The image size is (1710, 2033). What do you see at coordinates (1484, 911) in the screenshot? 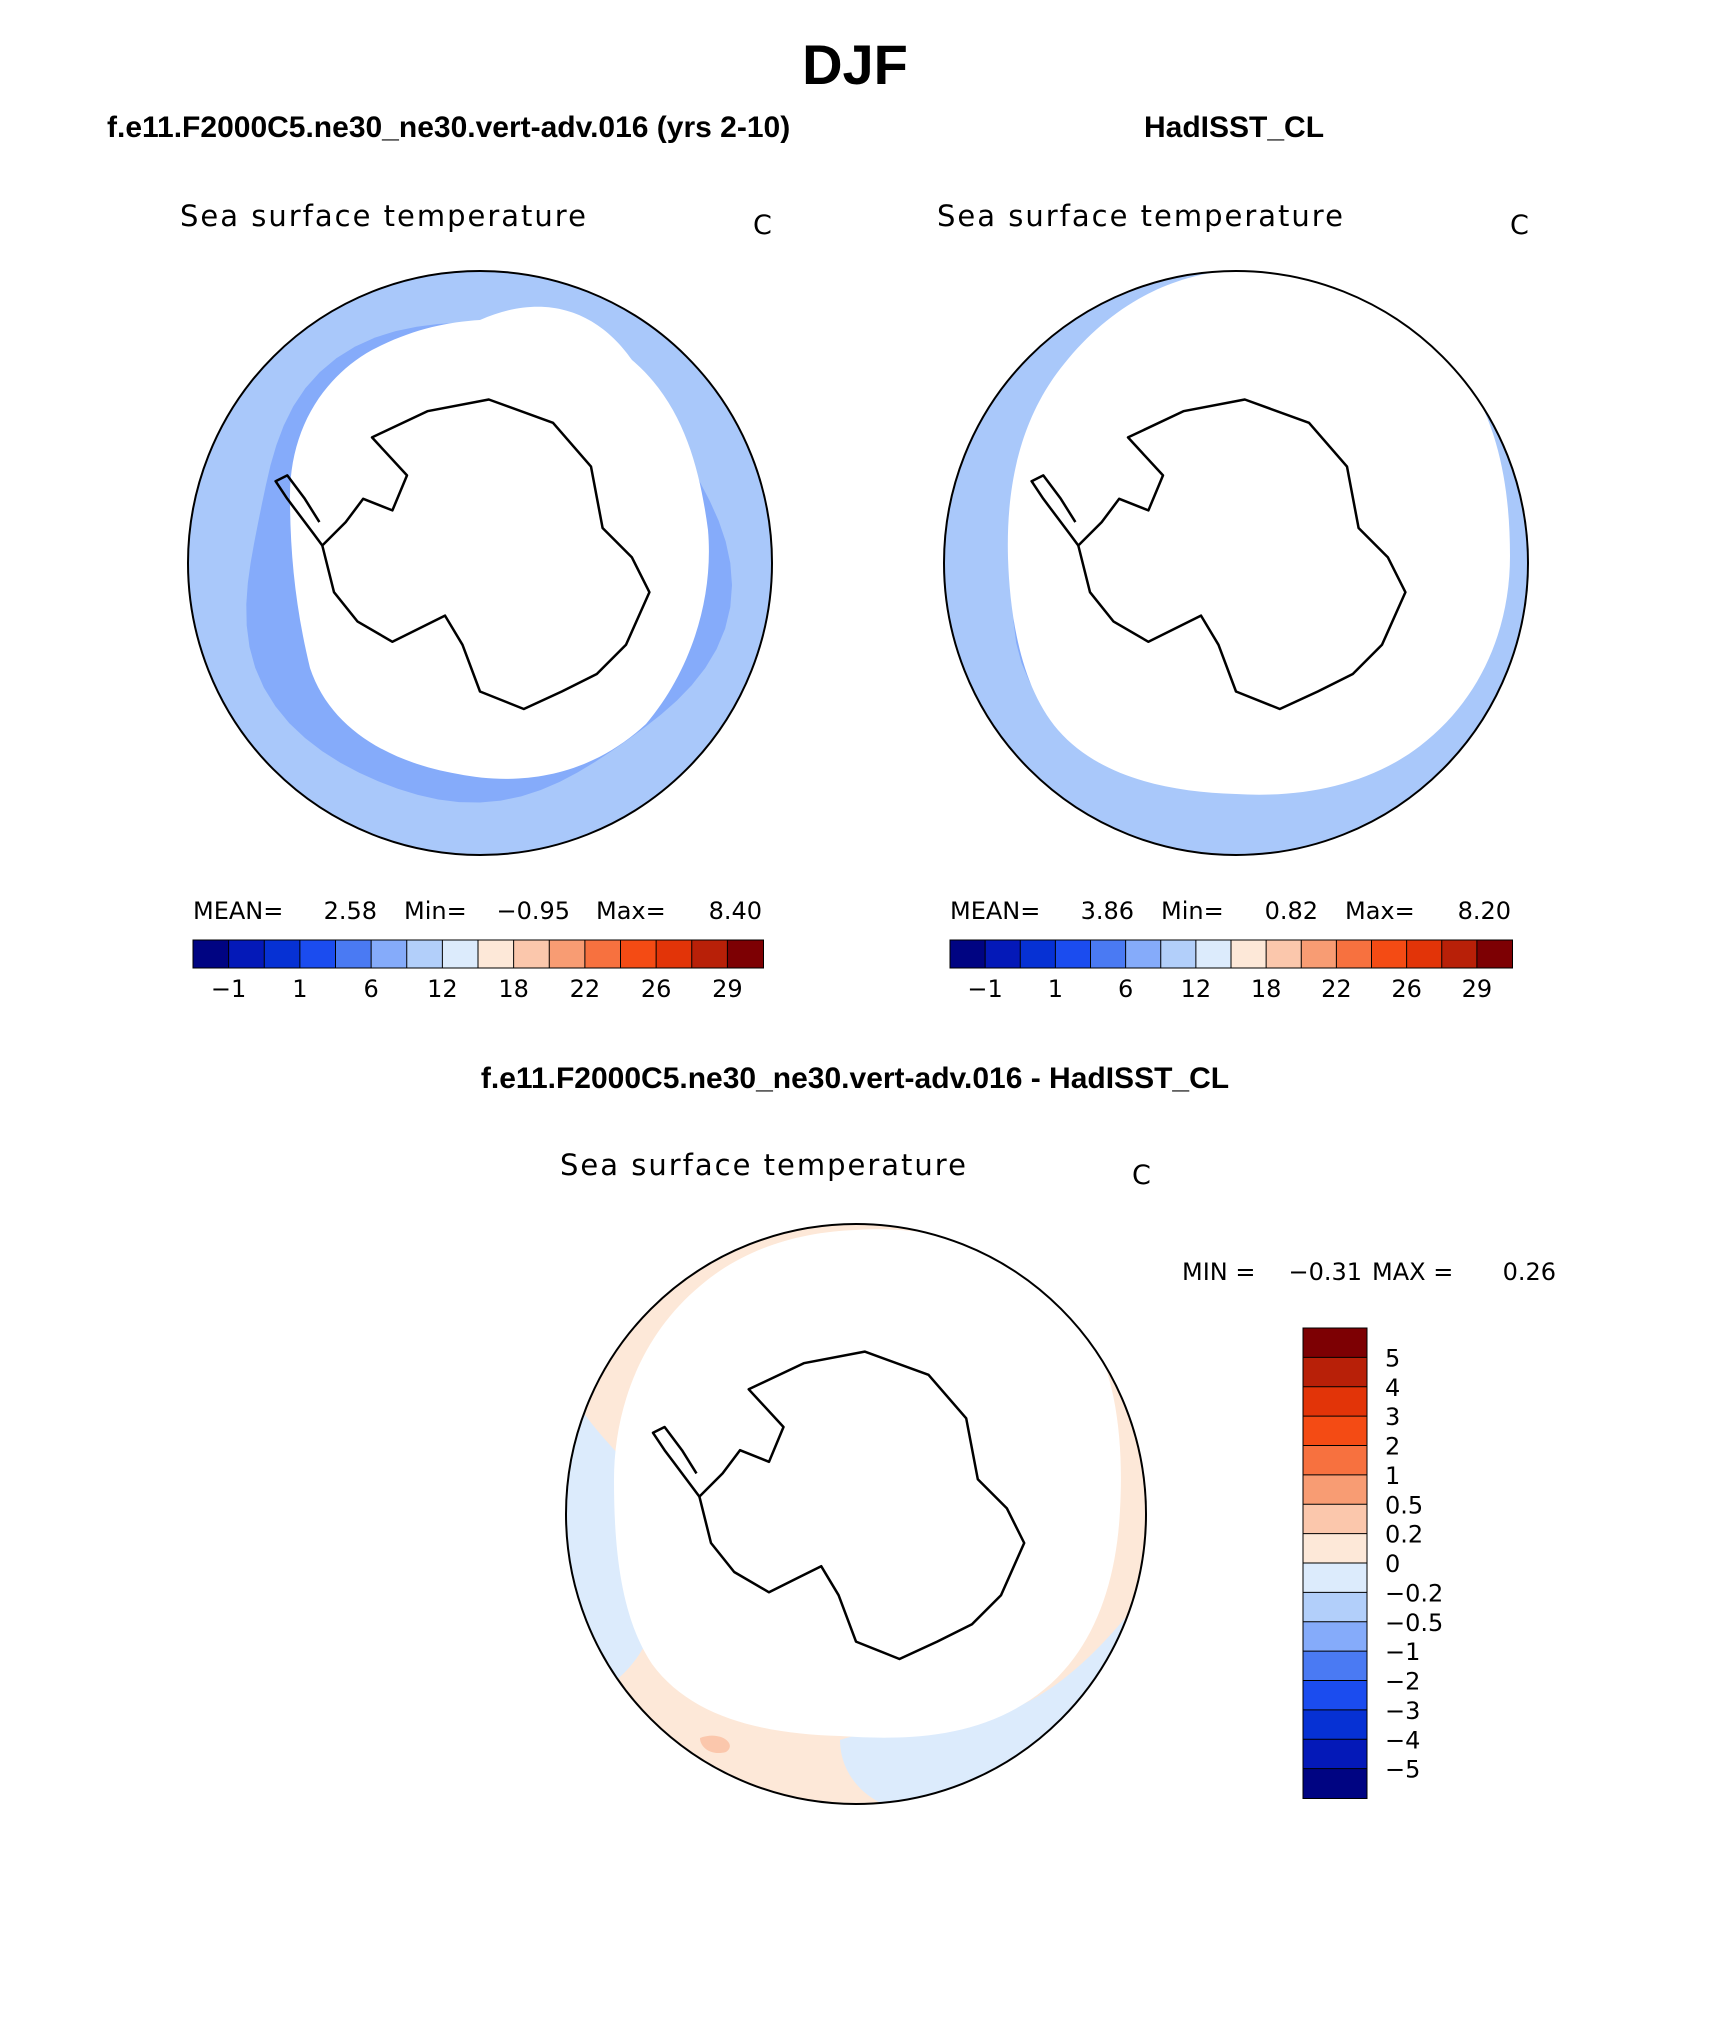
I see `panel-obs-max-value: 8.20` at bounding box center [1484, 911].